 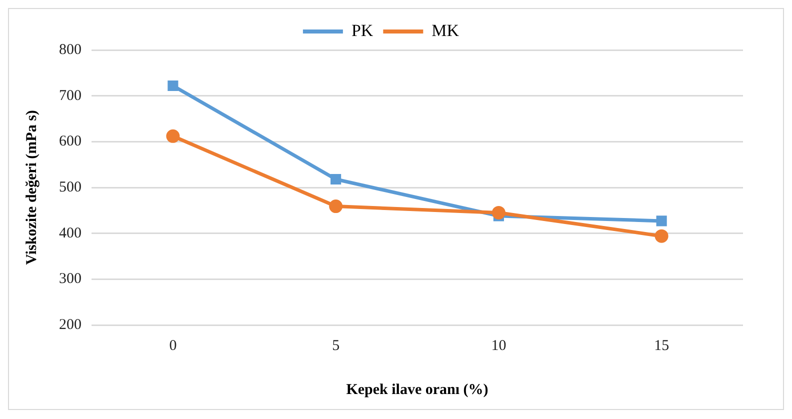 What do you see at coordinates (498, 346) in the screenshot?
I see `x-tick-label: 10` at bounding box center [498, 346].